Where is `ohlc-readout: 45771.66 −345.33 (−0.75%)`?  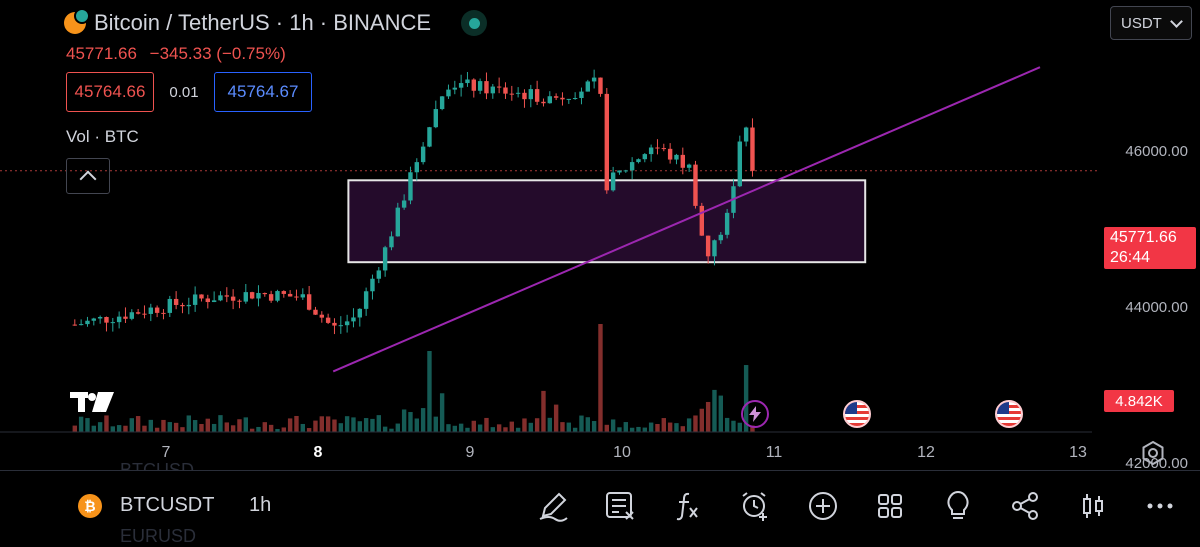
ohlc-readout: 45771.66 −345.33 (−0.75%) is located at coordinates (180, 54).